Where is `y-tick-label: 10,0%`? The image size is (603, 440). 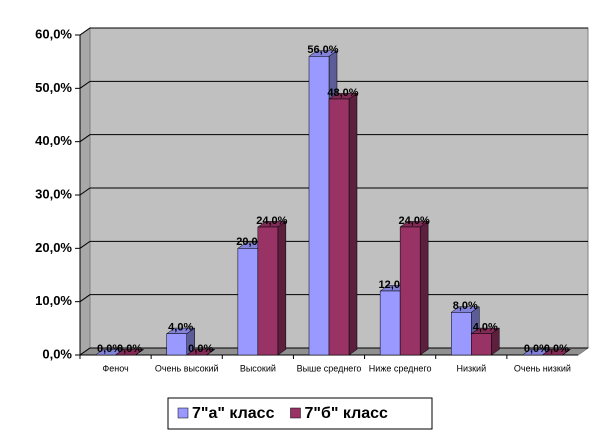 y-tick-label: 10,0% is located at coordinates (53, 300).